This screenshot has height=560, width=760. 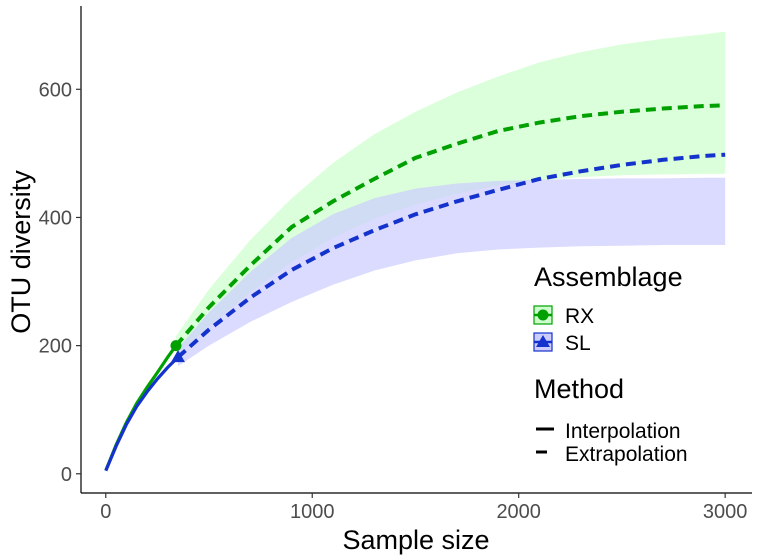 I want to click on observed-markers, so click(x=178, y=351).